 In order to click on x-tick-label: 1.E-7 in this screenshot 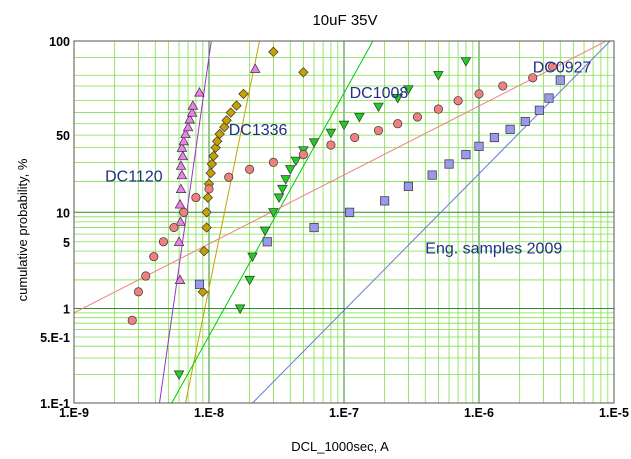, I will do `click(344, 413)`.